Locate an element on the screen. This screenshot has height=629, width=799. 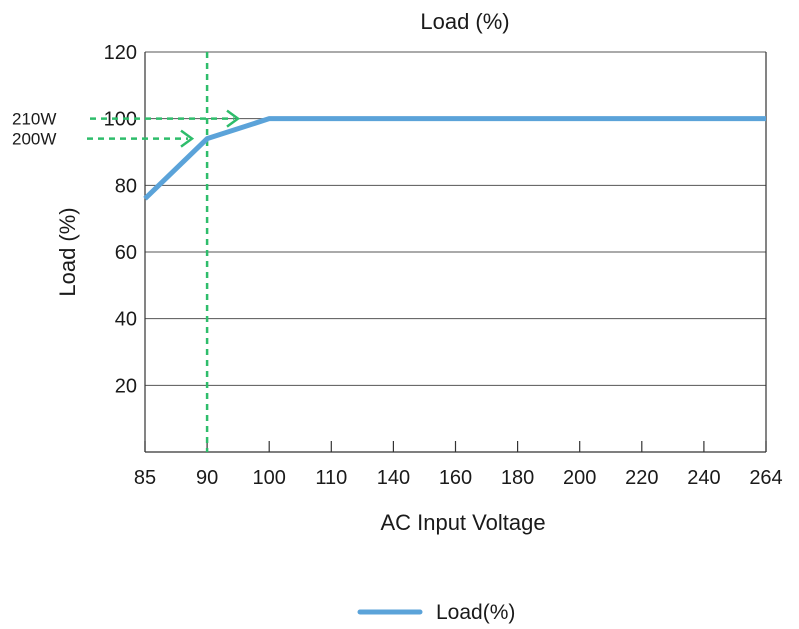
annotation-label-210w: 210W is located at coordinates (34, 119).